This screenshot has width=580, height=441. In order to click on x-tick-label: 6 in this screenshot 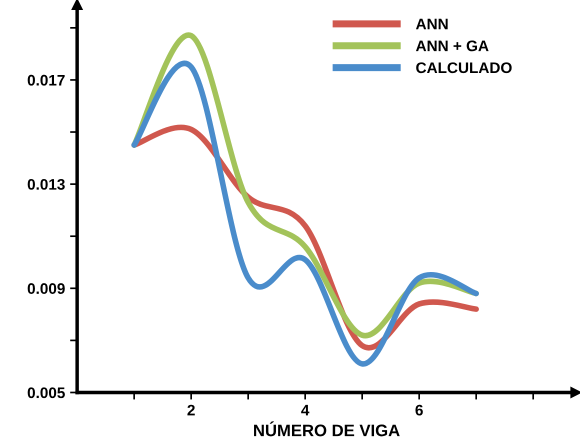, I will do `click(419, 410)`.